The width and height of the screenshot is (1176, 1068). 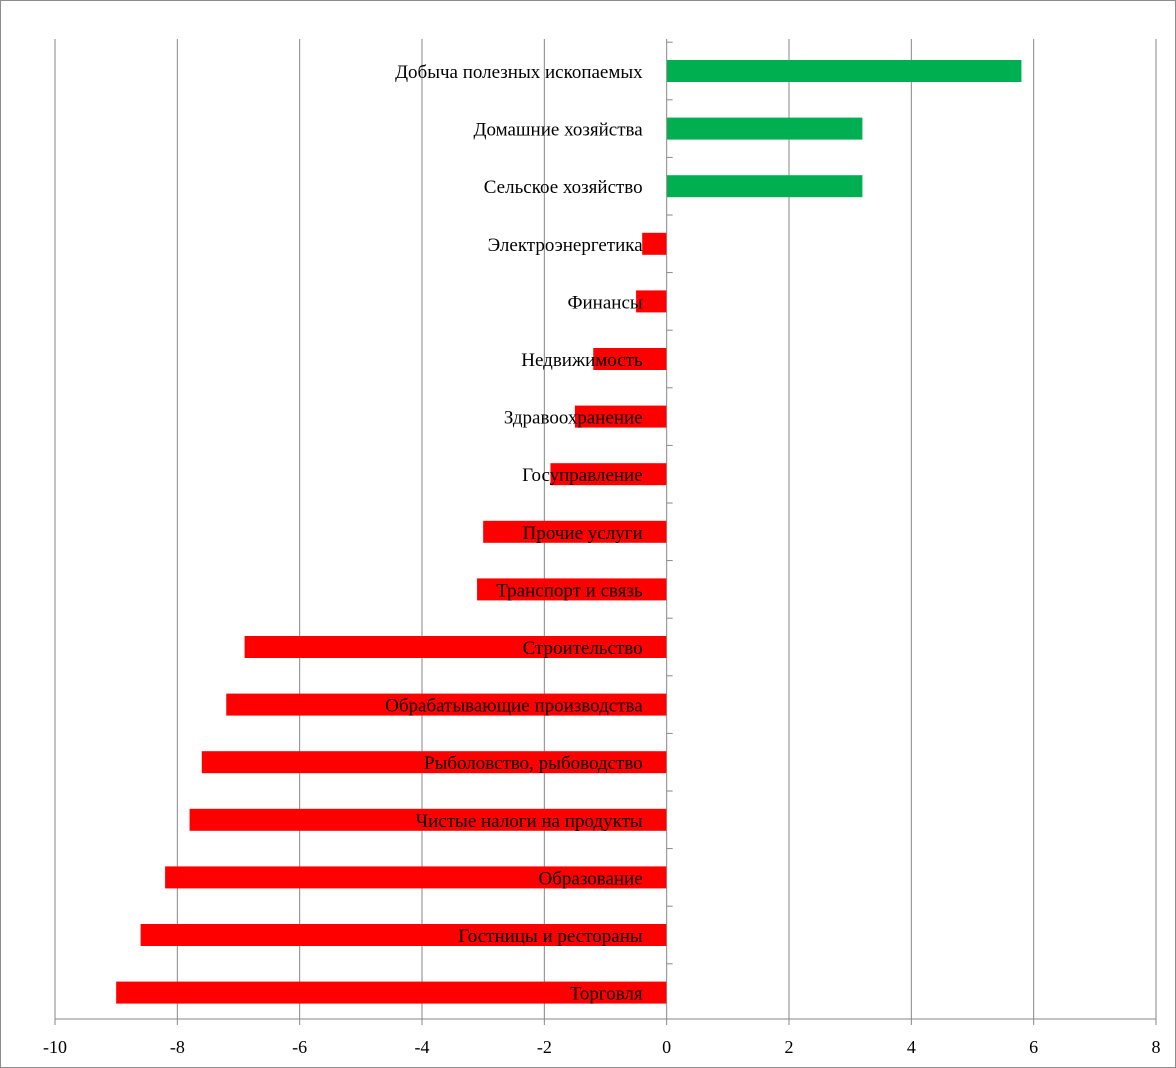 I want to click on category-label-0: Добыча полезных ископаемых, so click(x=519, y=72).